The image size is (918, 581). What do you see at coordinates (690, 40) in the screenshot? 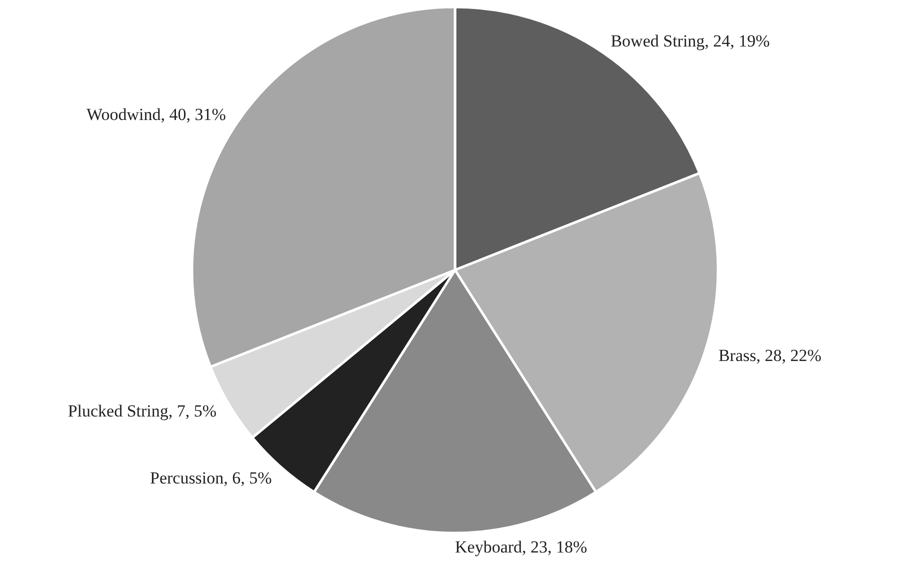
I see `slice-label: Bowed String, 24, 19%` at bounding box center [690, 40].